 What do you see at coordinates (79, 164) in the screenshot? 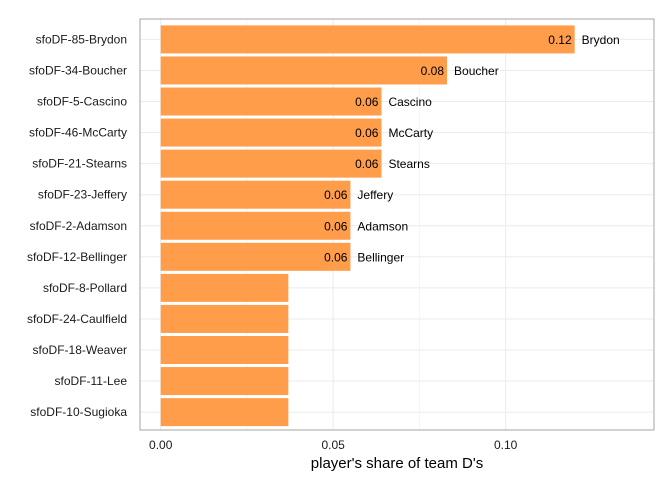
I see `y-tick-label: sfoDF-21-Stearns` at bounding box center [79, 164].